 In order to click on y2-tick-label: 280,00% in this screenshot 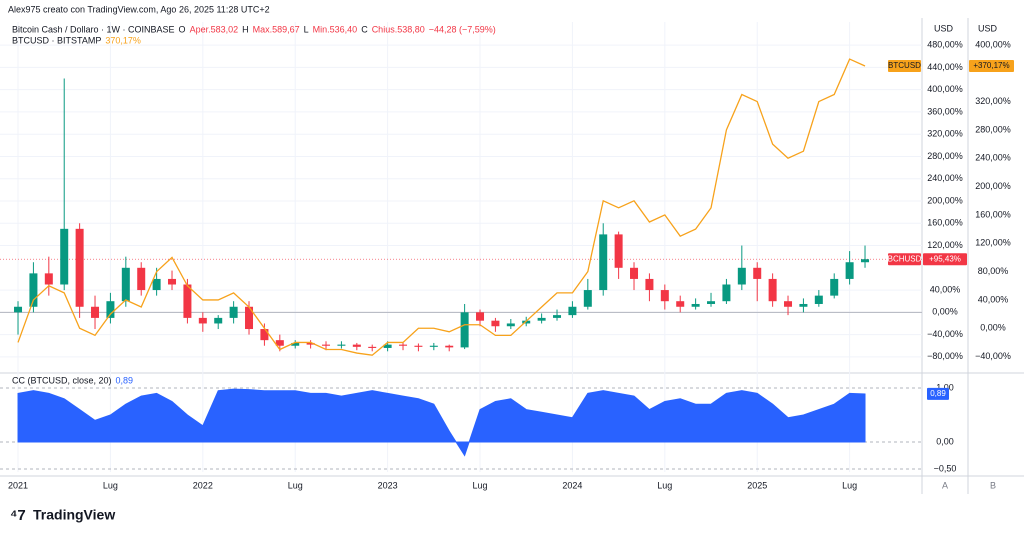, I will do `click(993, 129)`.